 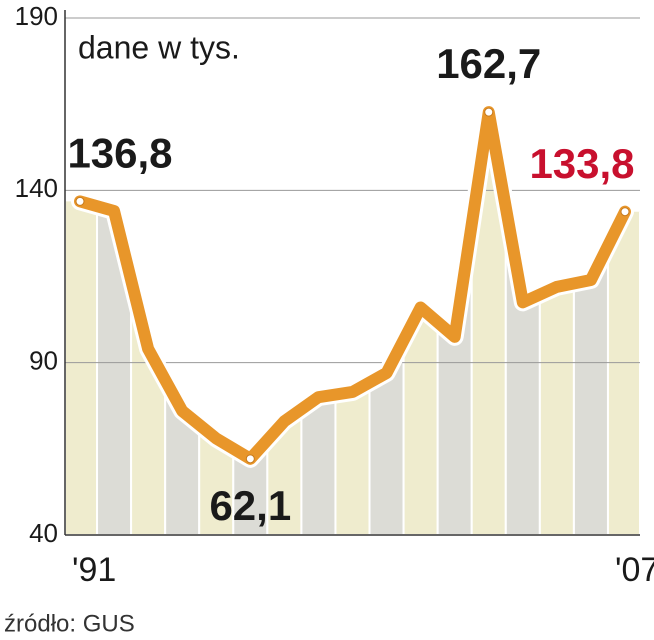 What do you see at coordinates (36, 16) in the screenshot?
I see `y-tick-label: 190` at bounding box center [36, 16].